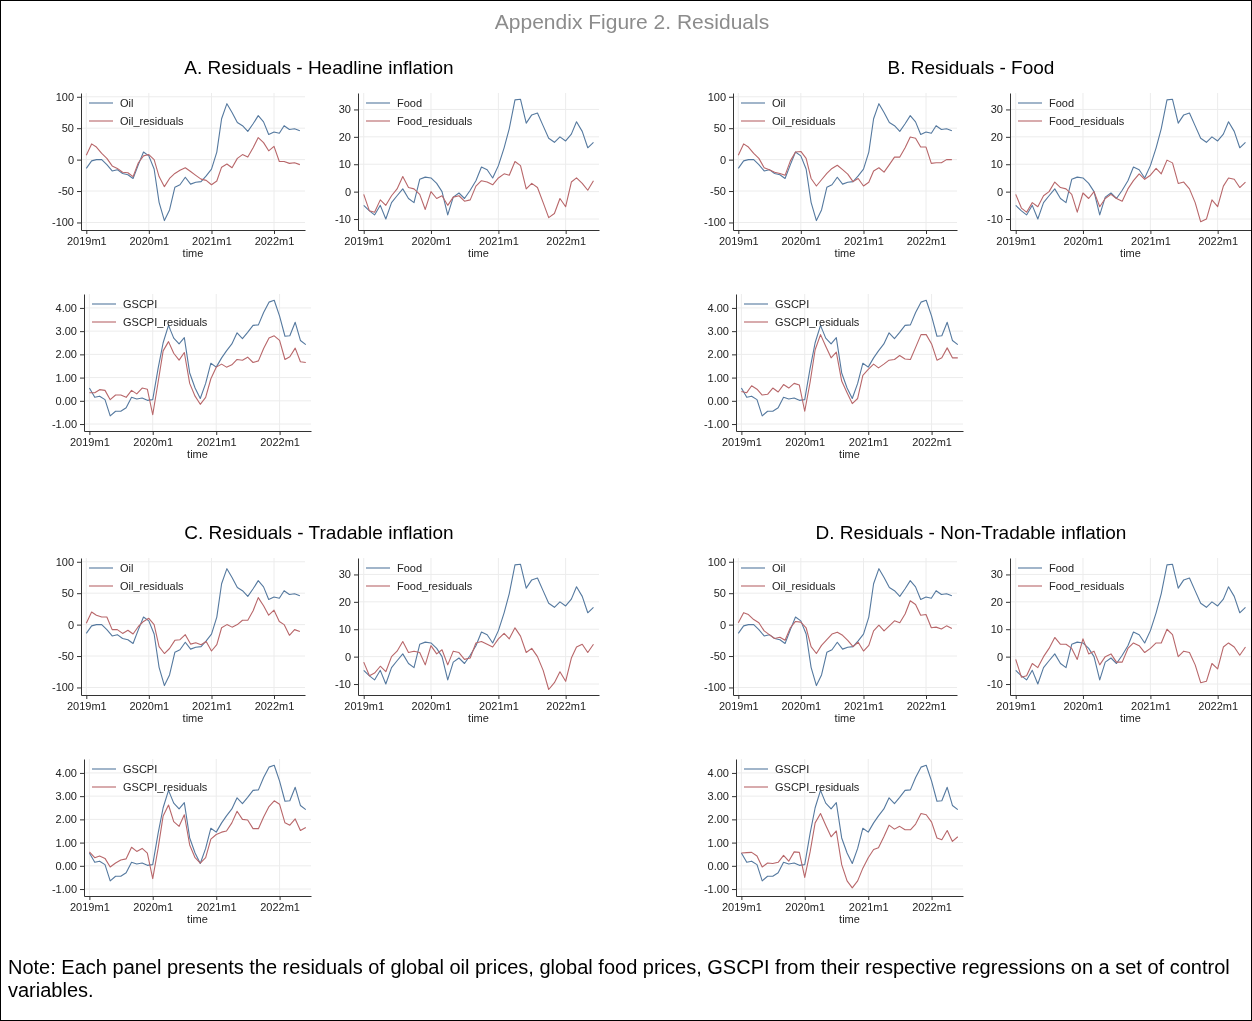 Image resolution: width=1252 pixels, height=1021 pixels. I want to click on y-tick-label: 4.00, so click(66, 772).